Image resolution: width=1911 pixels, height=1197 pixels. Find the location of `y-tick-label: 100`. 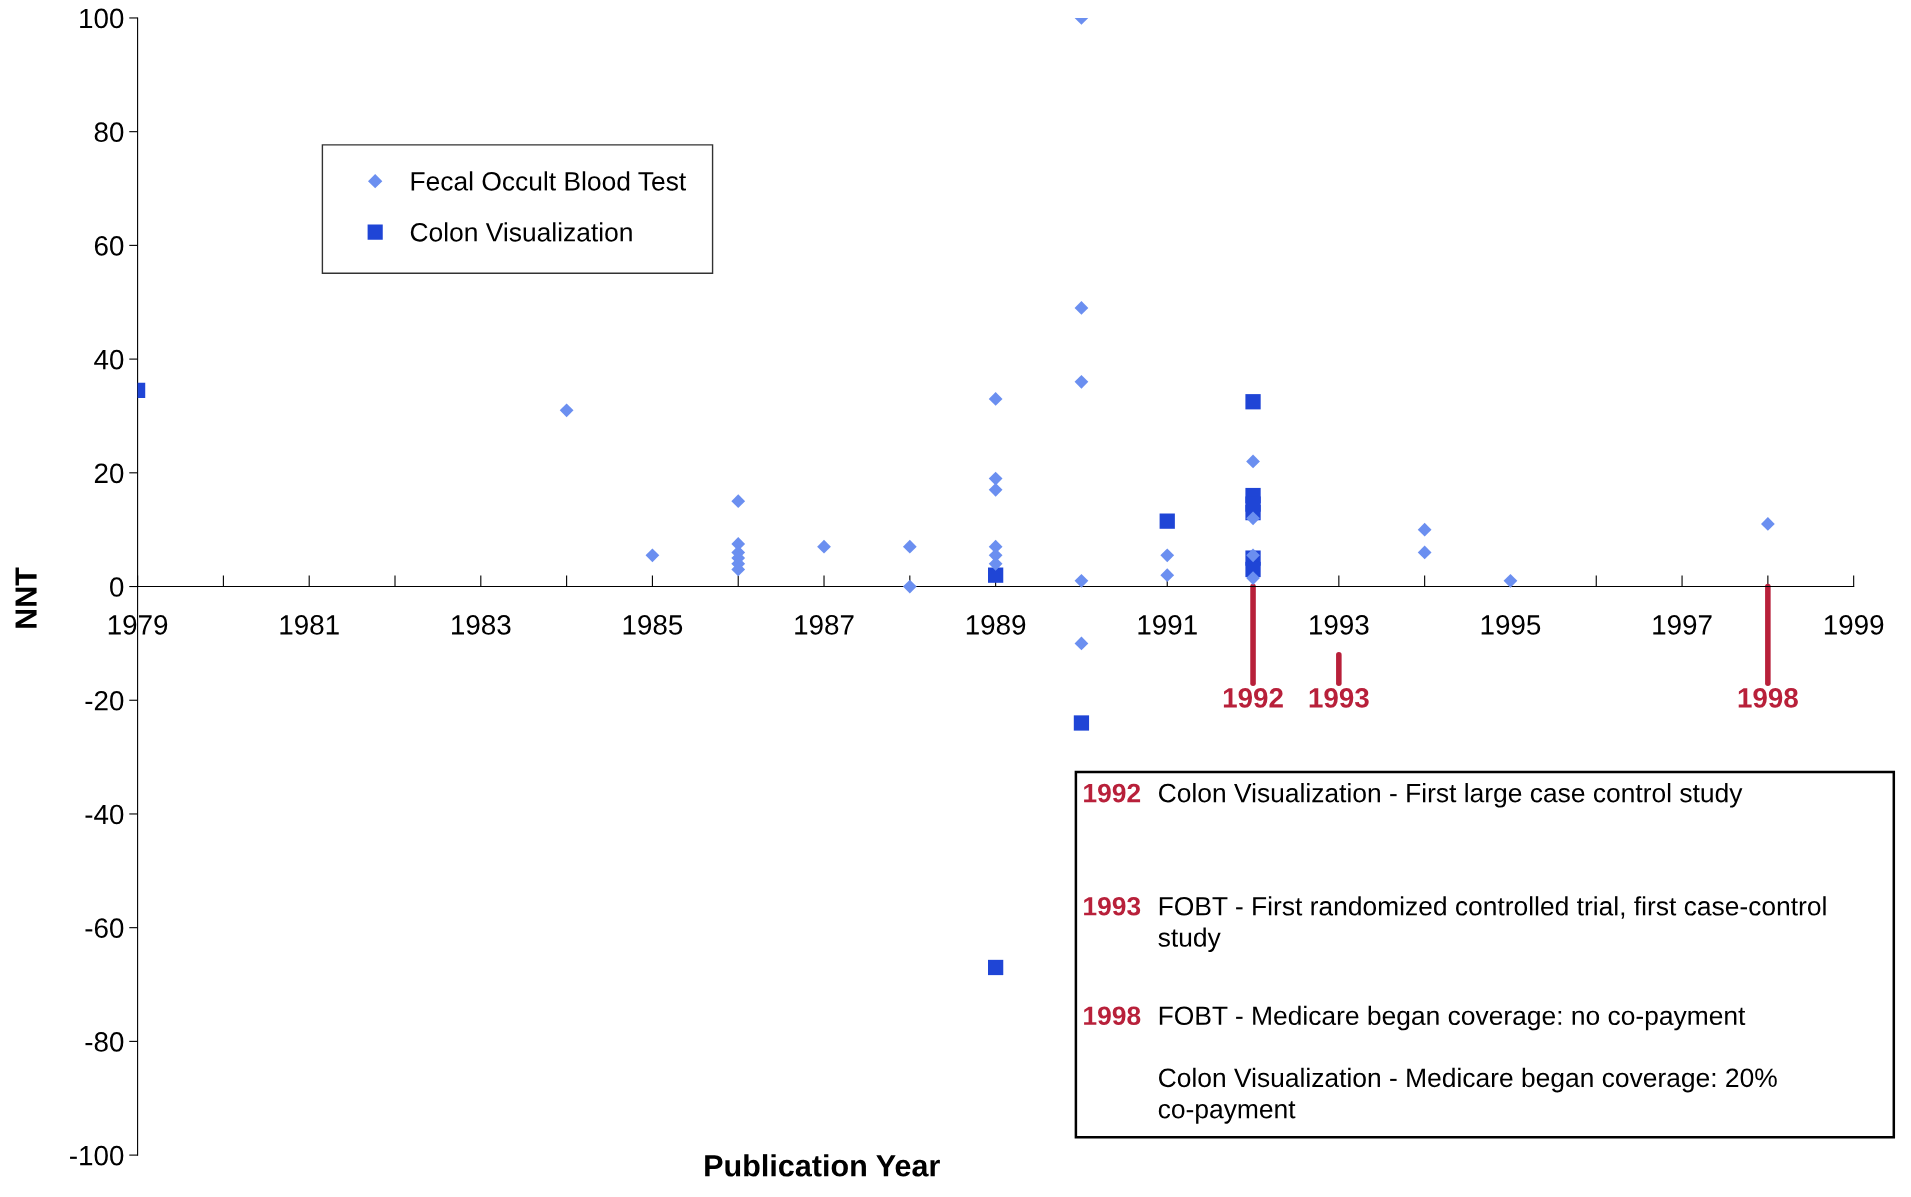

y-tick-label: 100 is located at coordinates (102, 18).